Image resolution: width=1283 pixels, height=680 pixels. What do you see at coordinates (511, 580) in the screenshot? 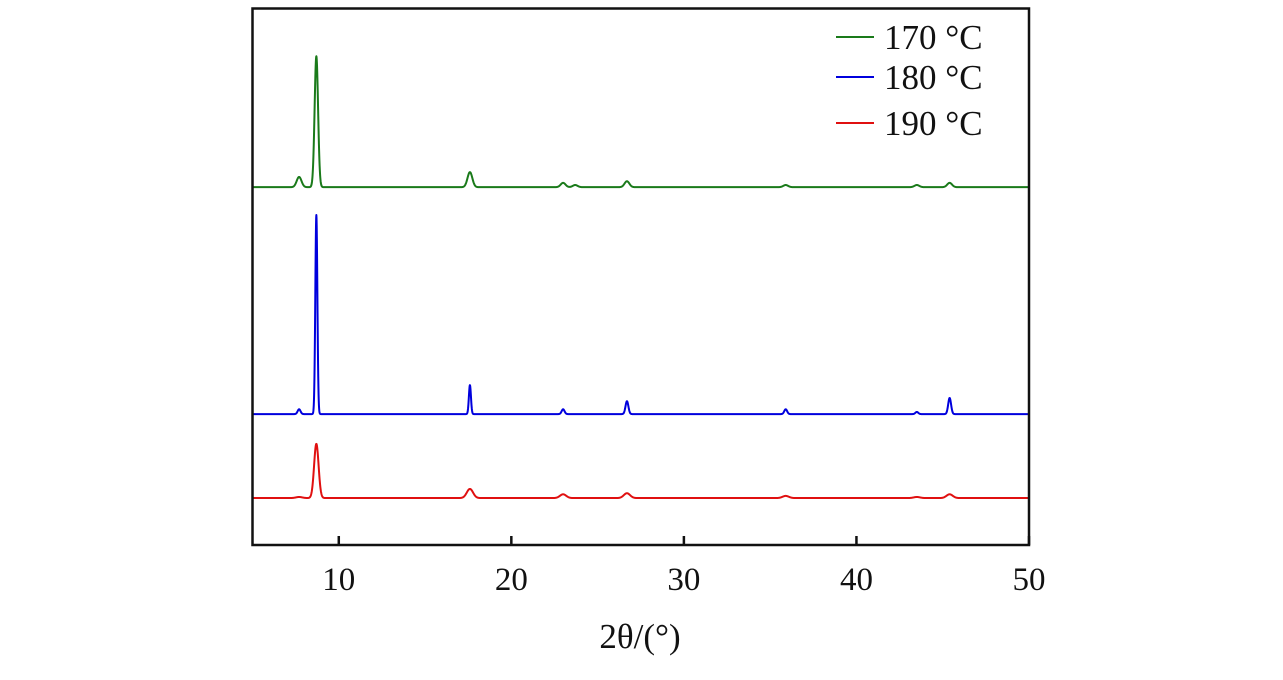
I see `x-tick-label: 20` at bounding box center [511, 580].